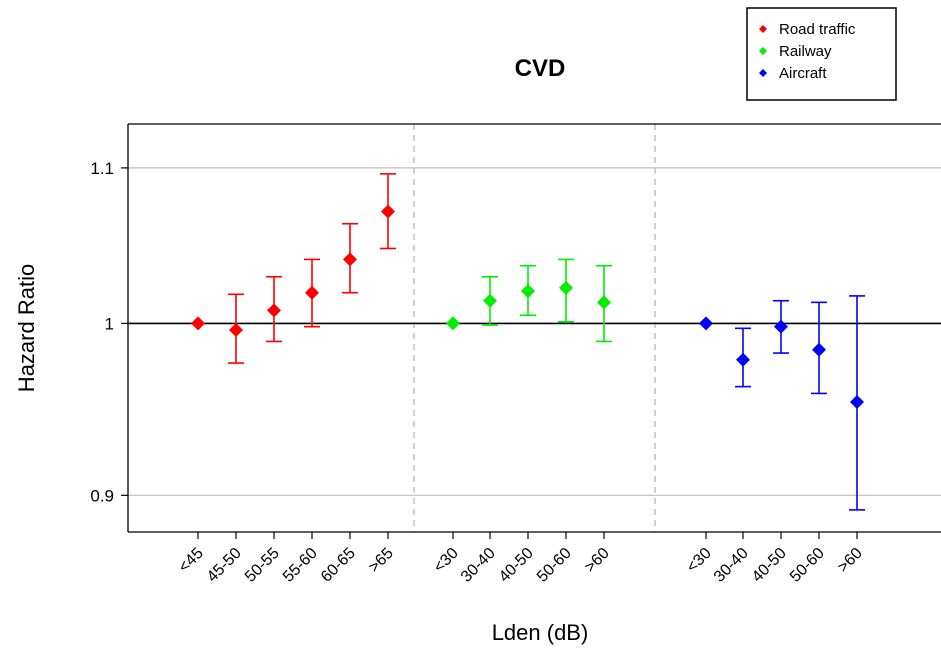 The height and width of the screenshot is (655, 941). Describe the element at coordinates (540, 68) in the screenshot. I see `chart-title: CVD` at that location.